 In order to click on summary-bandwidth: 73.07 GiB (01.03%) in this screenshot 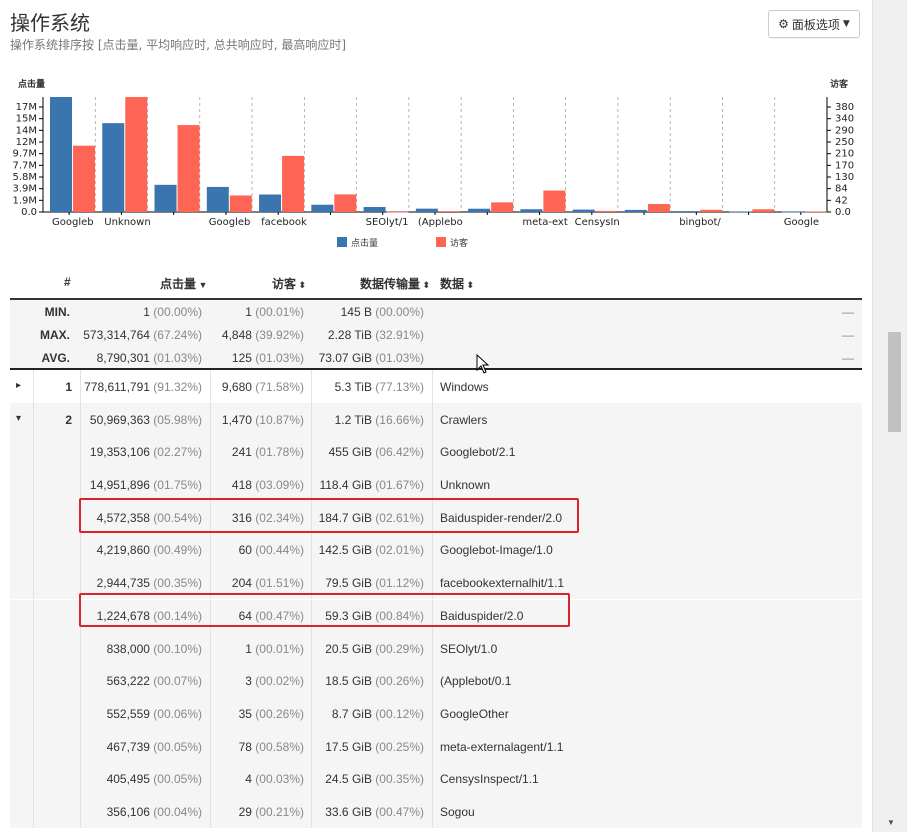, I will do `click(371, 358)`.